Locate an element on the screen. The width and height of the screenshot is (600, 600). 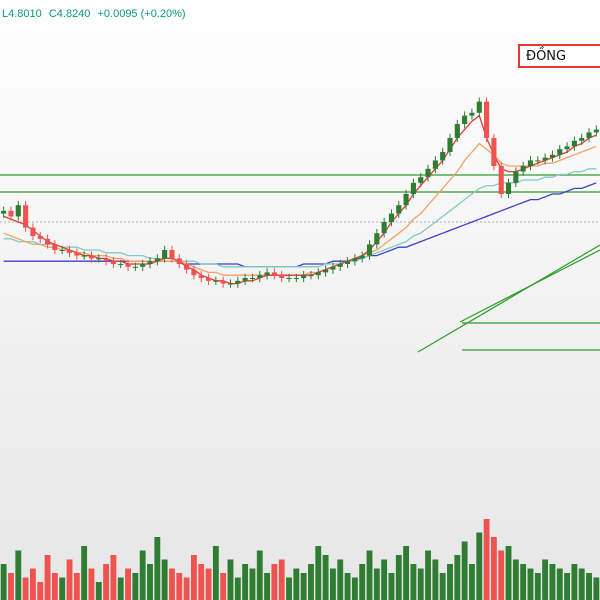
currency-label: ĐỒNG is located at coordinates (546, 56).